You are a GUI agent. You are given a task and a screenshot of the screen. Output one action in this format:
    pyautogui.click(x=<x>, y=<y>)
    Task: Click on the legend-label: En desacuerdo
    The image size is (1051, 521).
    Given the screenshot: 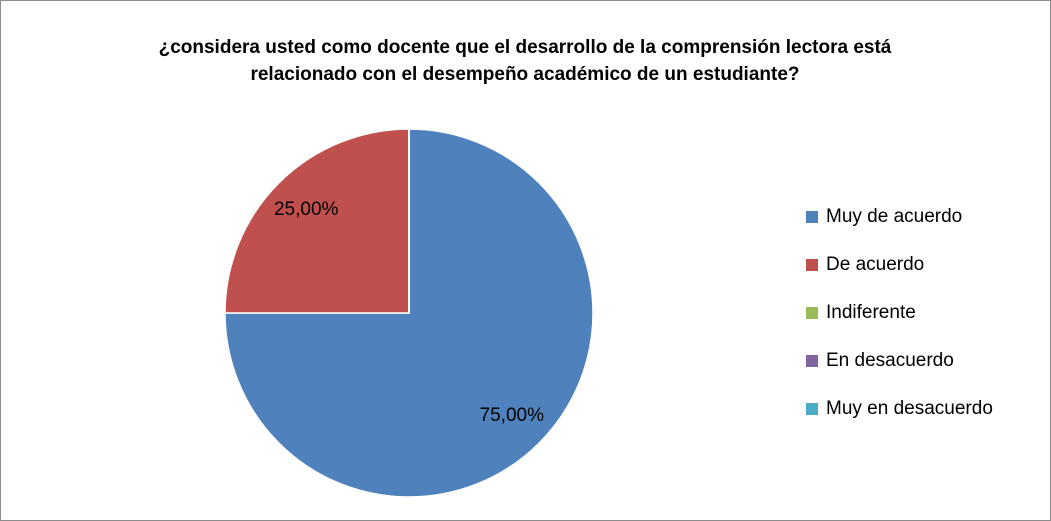 What is the action you would take?
    pyautogui.click(x=890, y=360)
    